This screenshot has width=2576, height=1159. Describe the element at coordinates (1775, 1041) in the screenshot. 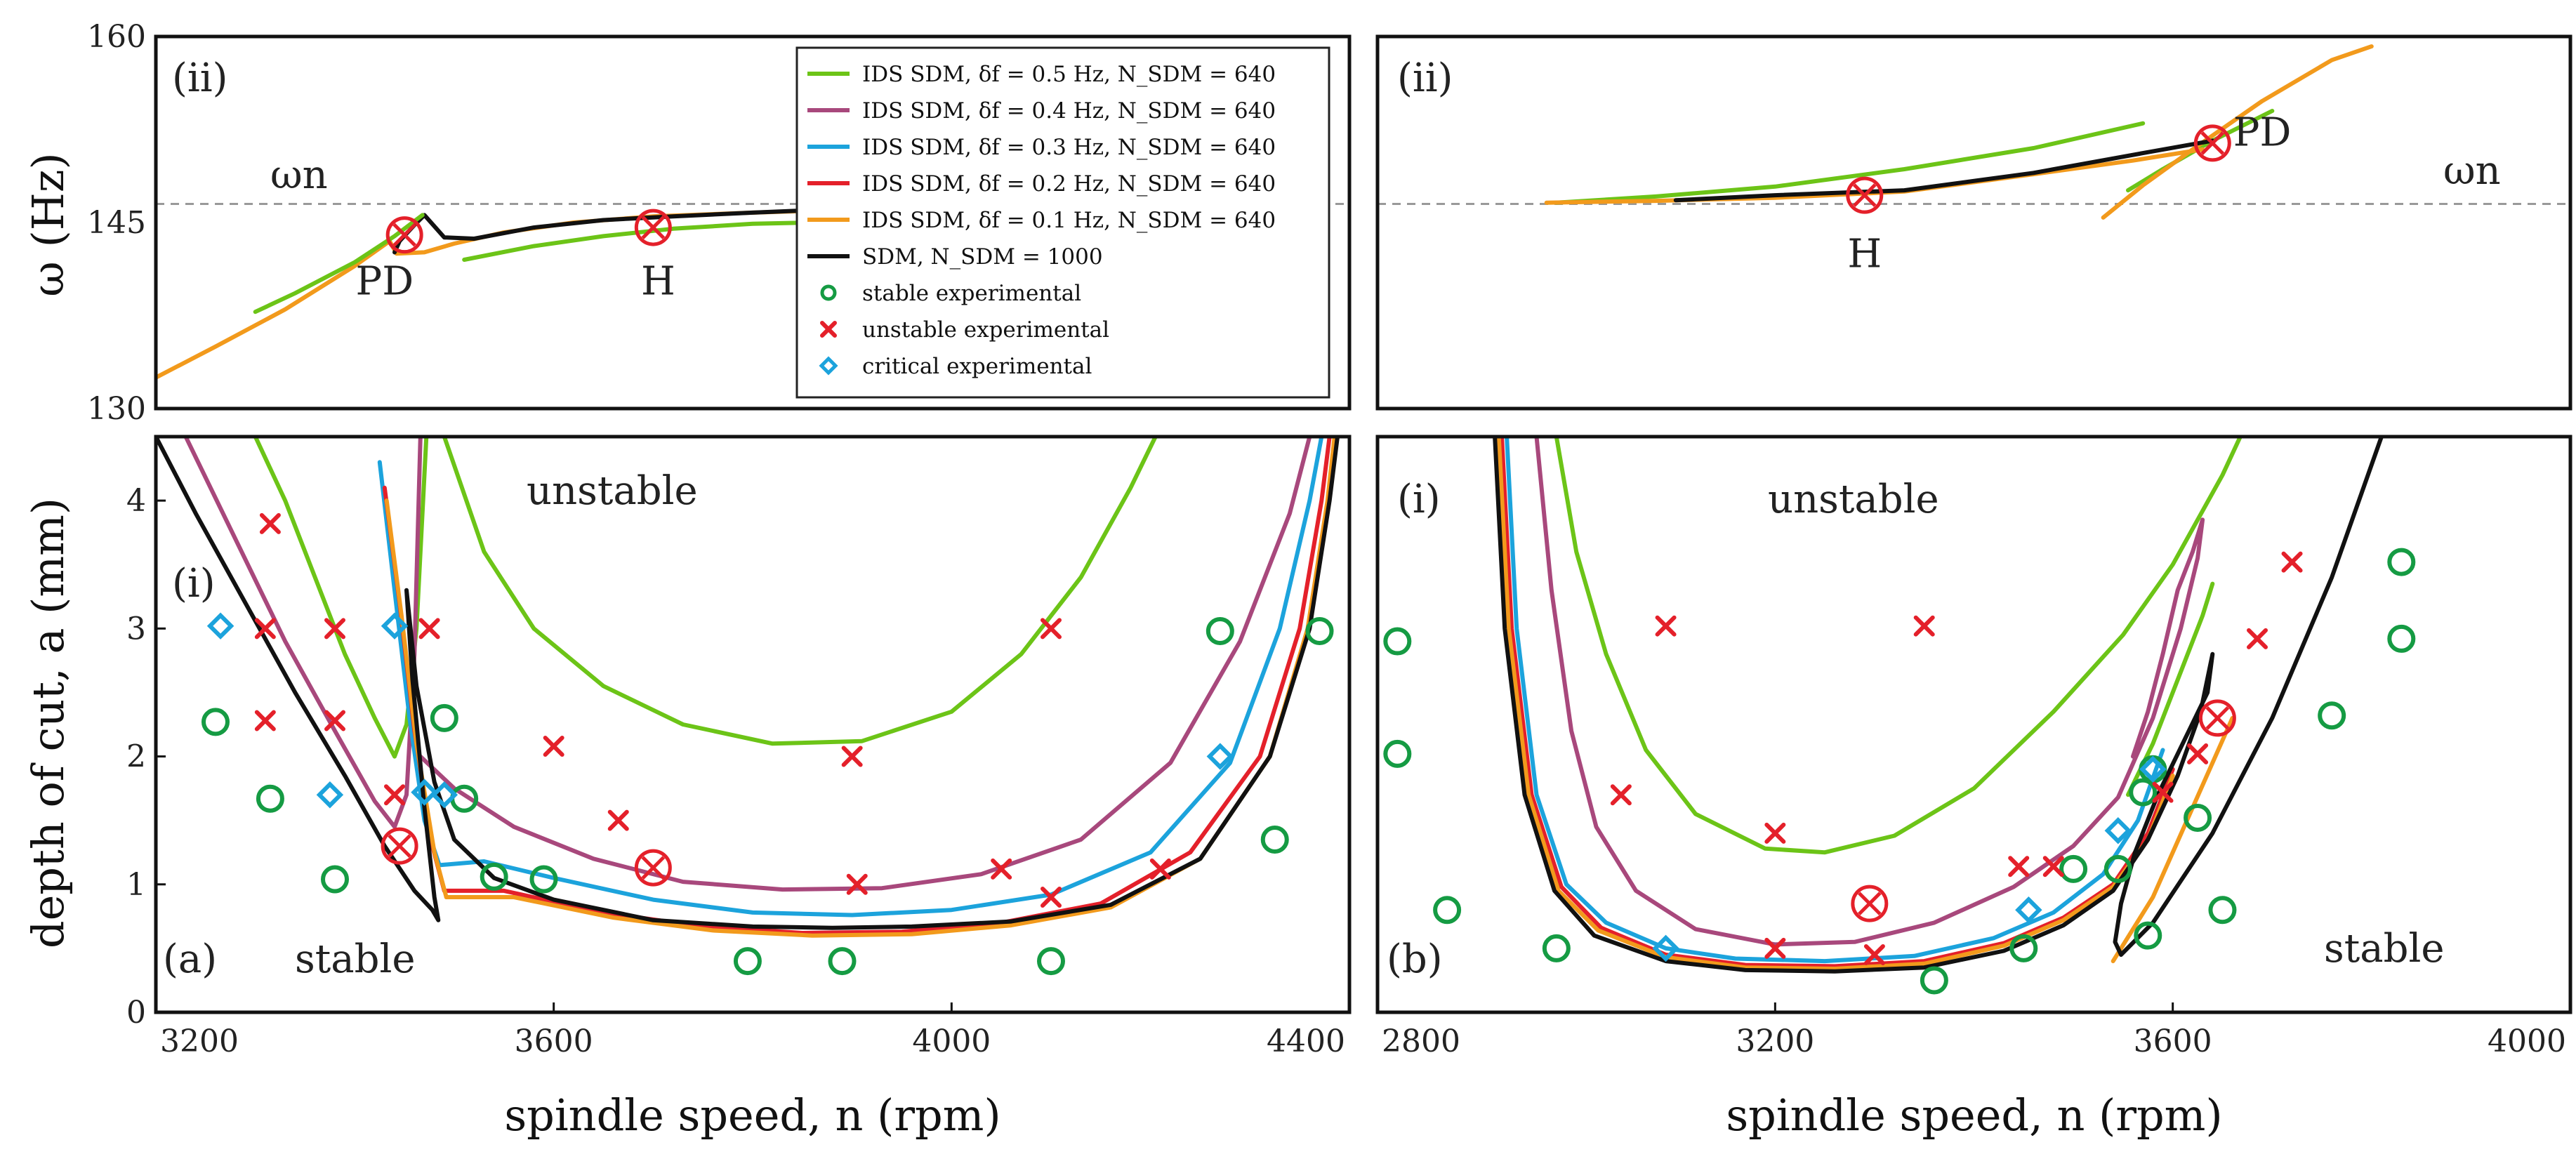

I see `x-tick-label-b-1: 3200` at that location.